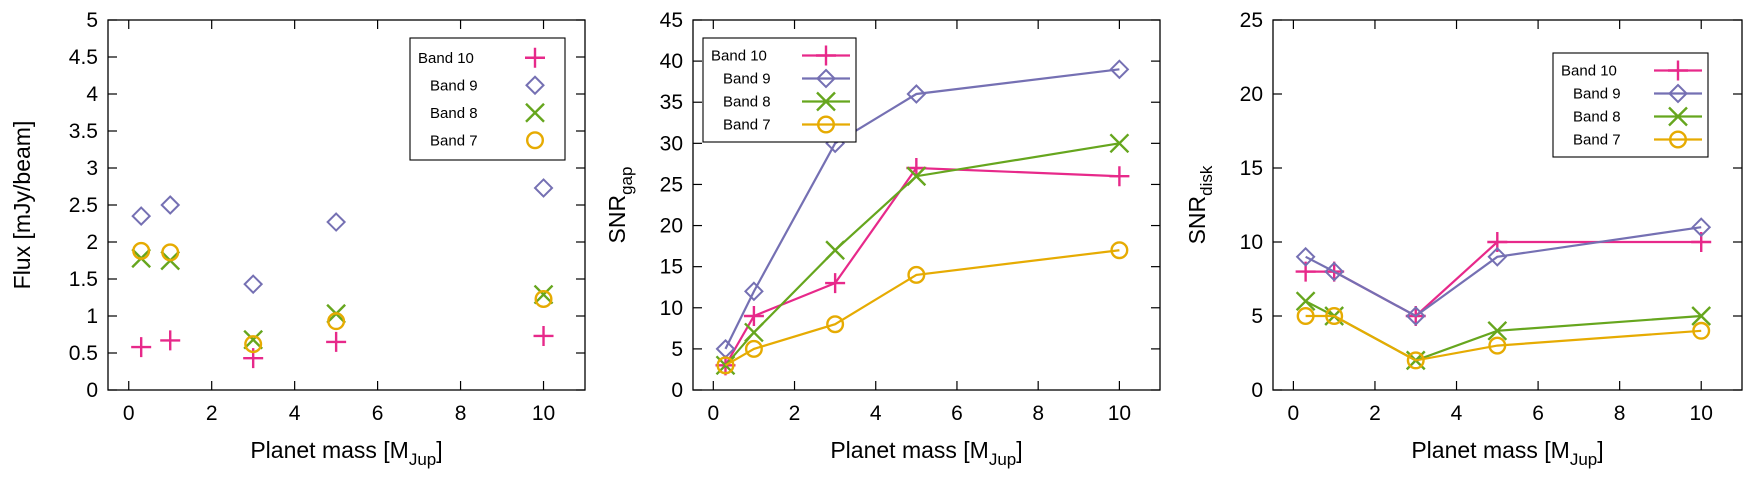 Image resolution: width=1749 pixels, height=480 pixels. I want to click on x-tick-label: 10, so click(1119, 413).